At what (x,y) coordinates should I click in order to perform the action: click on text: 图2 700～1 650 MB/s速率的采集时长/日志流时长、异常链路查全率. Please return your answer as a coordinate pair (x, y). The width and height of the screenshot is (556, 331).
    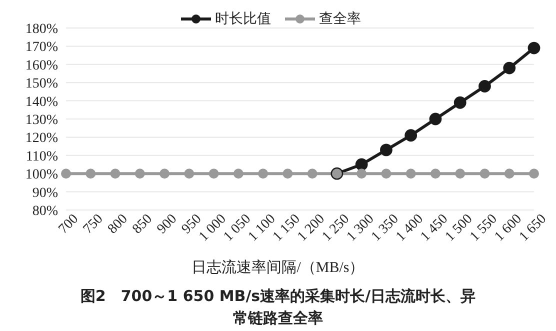
    Looking at the image, I should click on (278, 307).